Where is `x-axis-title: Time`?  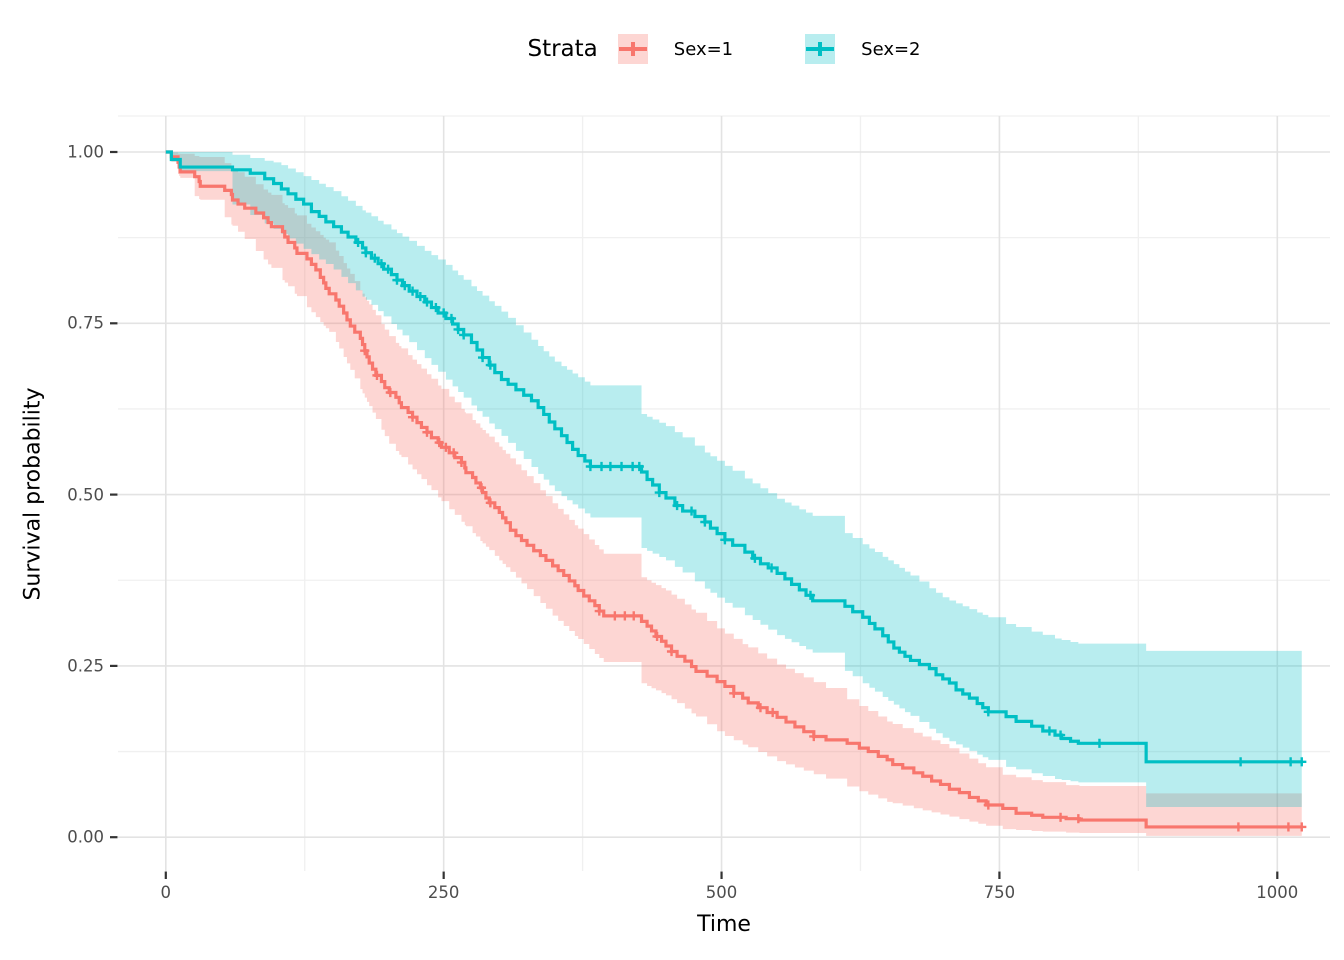
x-axis-title: Time is located at coordinates (724, 924).